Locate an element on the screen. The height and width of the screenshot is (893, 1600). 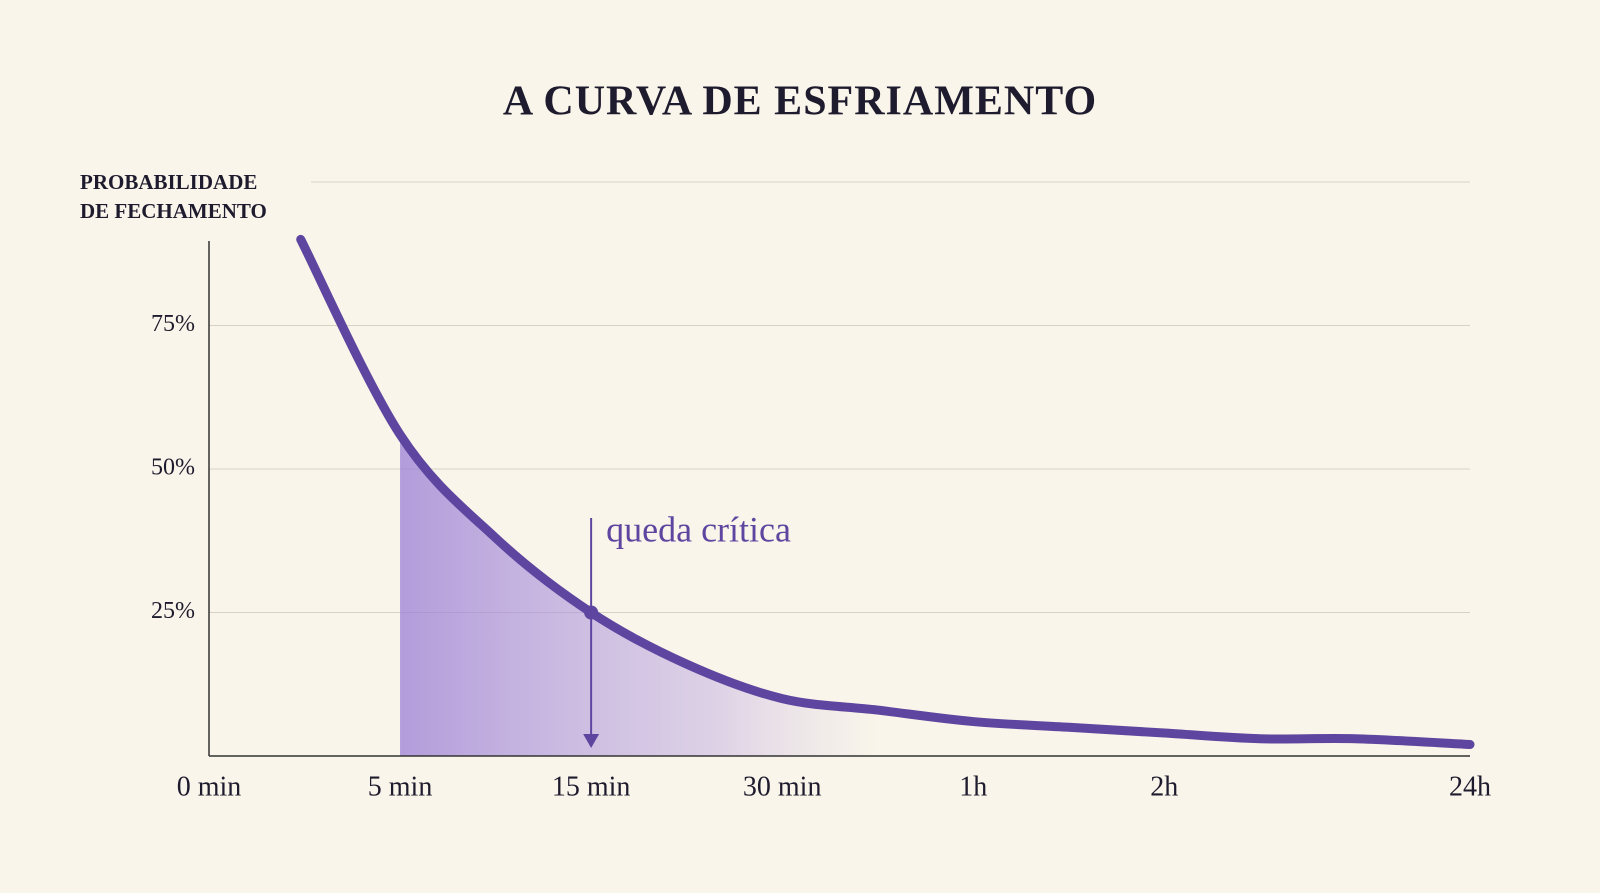
x-tick-label: 30 min is located at coordinates (782, 786).